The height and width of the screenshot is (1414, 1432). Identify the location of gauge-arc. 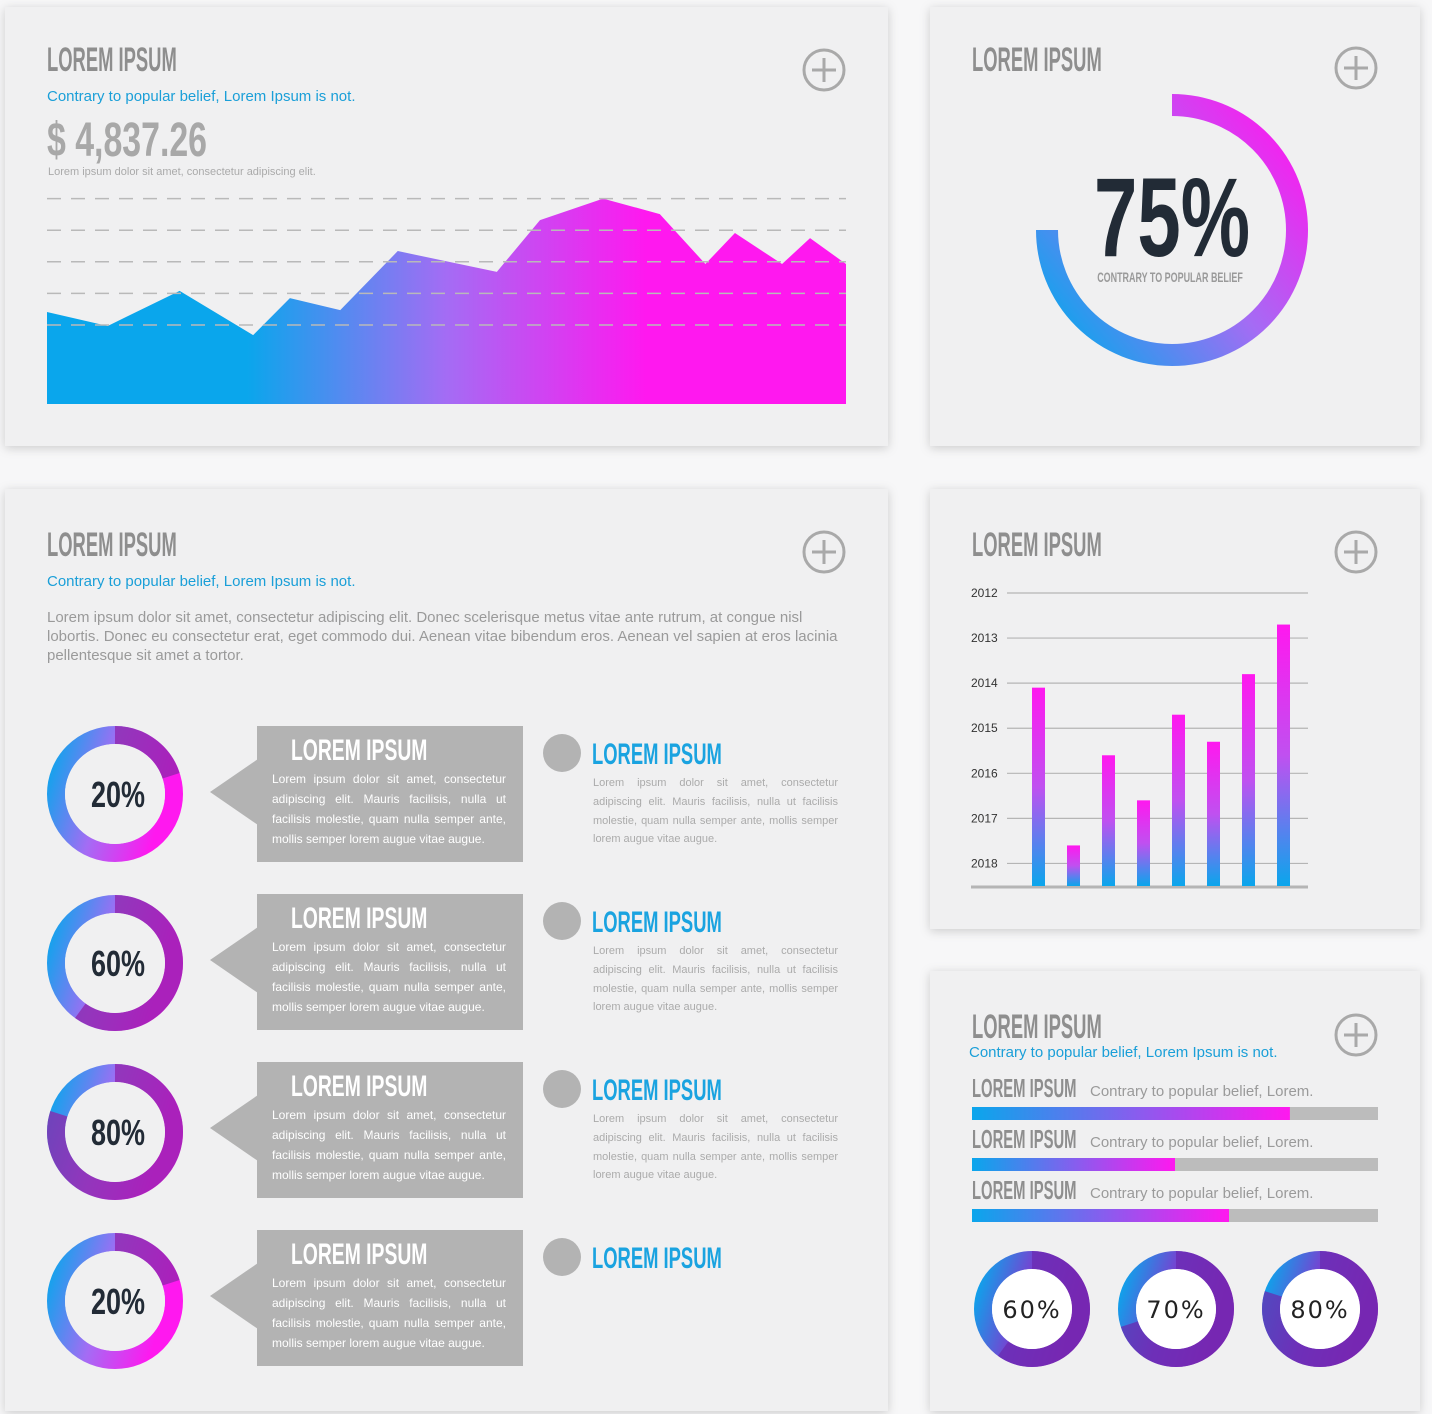
(1172, 230).